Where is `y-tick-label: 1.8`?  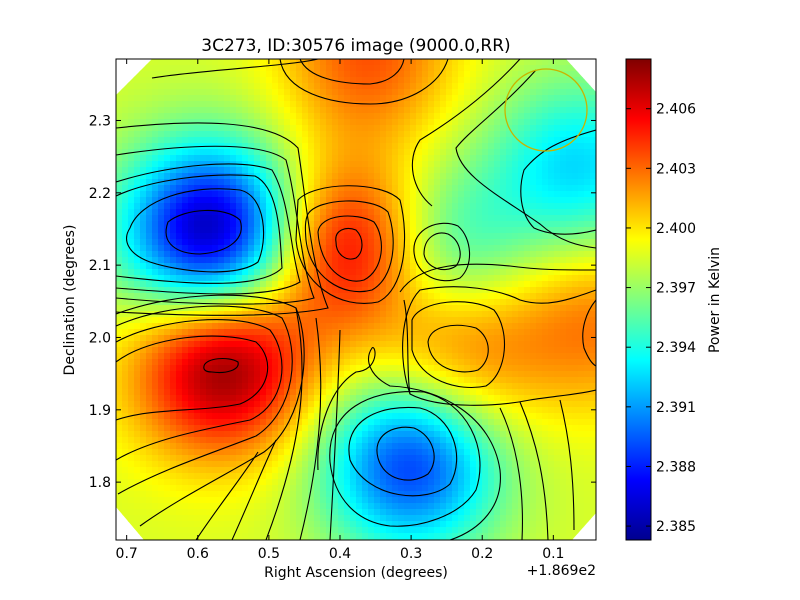 y-tick-label: 1.8 is located at coordinates (100, 483).